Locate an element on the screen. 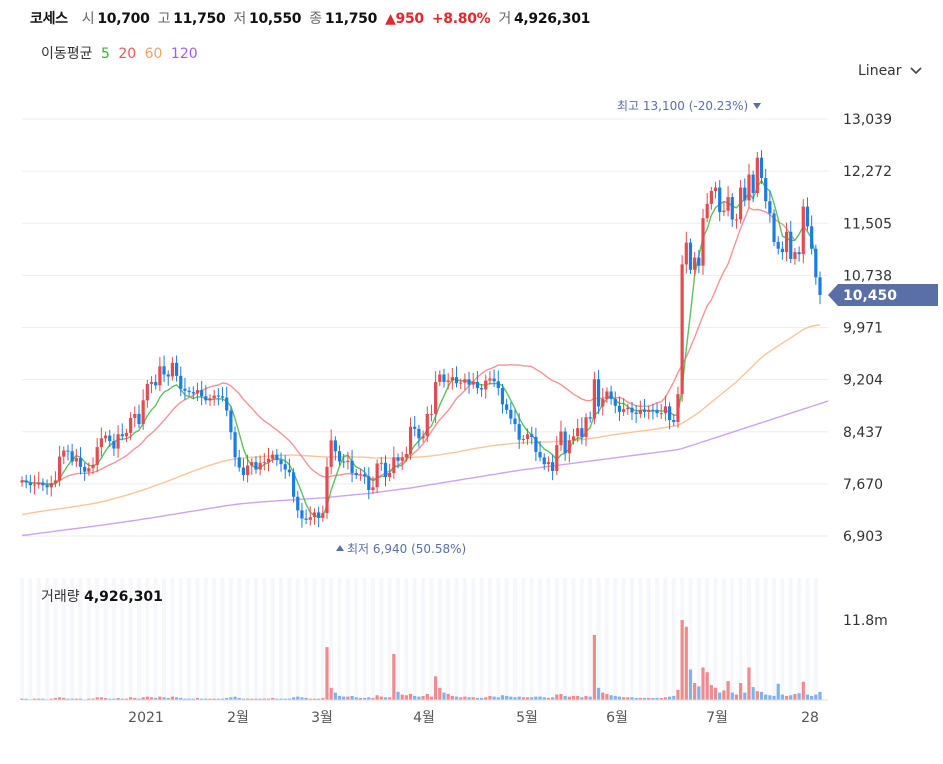  ma-120-legend: 120 is located at coordinates (184, 54).